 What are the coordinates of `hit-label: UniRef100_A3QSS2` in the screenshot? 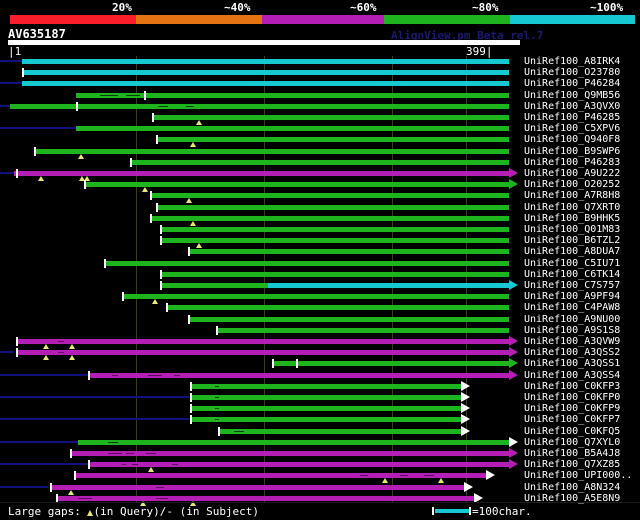 It's located at (572, 353).